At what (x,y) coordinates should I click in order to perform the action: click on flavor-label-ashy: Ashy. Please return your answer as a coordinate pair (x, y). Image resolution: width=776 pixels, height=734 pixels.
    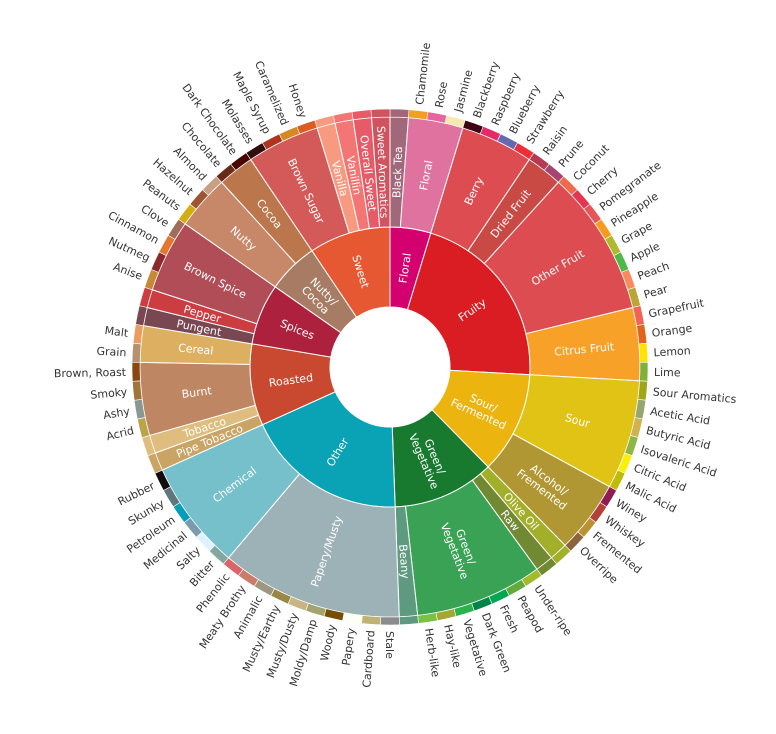
    Looking at the image, I should click on (116, 413).